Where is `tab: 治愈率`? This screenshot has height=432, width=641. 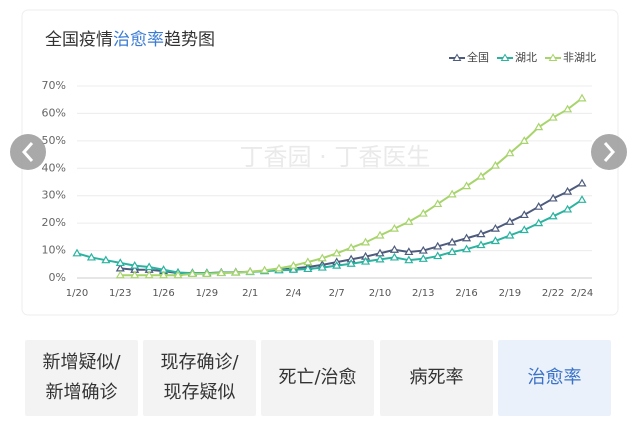
tab: 治愈率 is located at coordinates (554, 378).